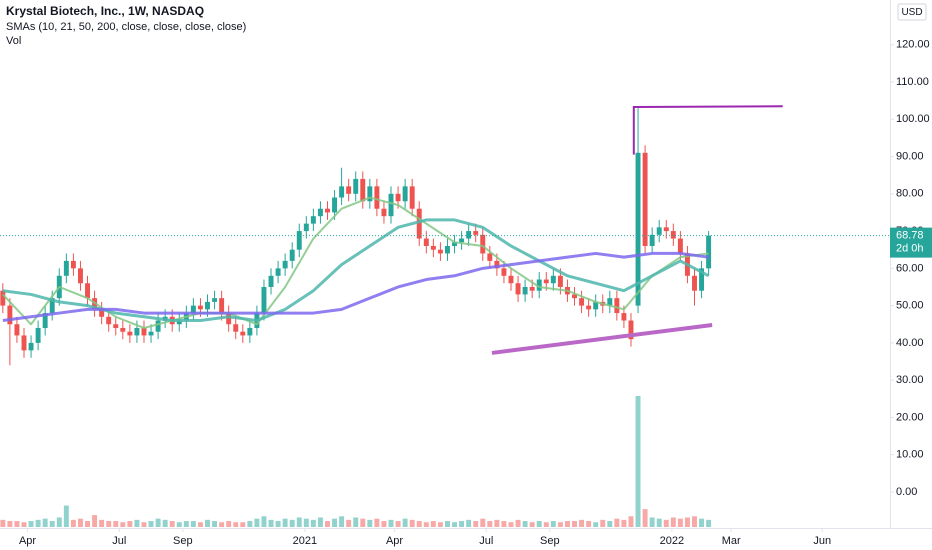 This screenshot has height=550, width=932. Describe the element at coordinates (707, 130) in the screenshot. I see `trend-line` at that location.